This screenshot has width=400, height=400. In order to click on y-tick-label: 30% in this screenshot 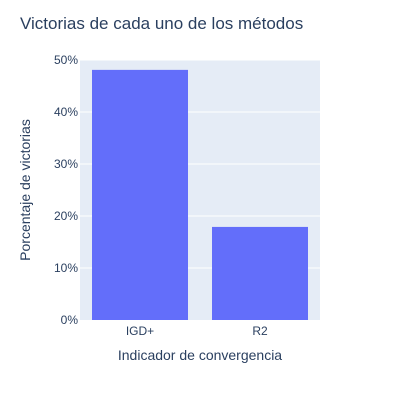, I will do `click(66, 164)`.